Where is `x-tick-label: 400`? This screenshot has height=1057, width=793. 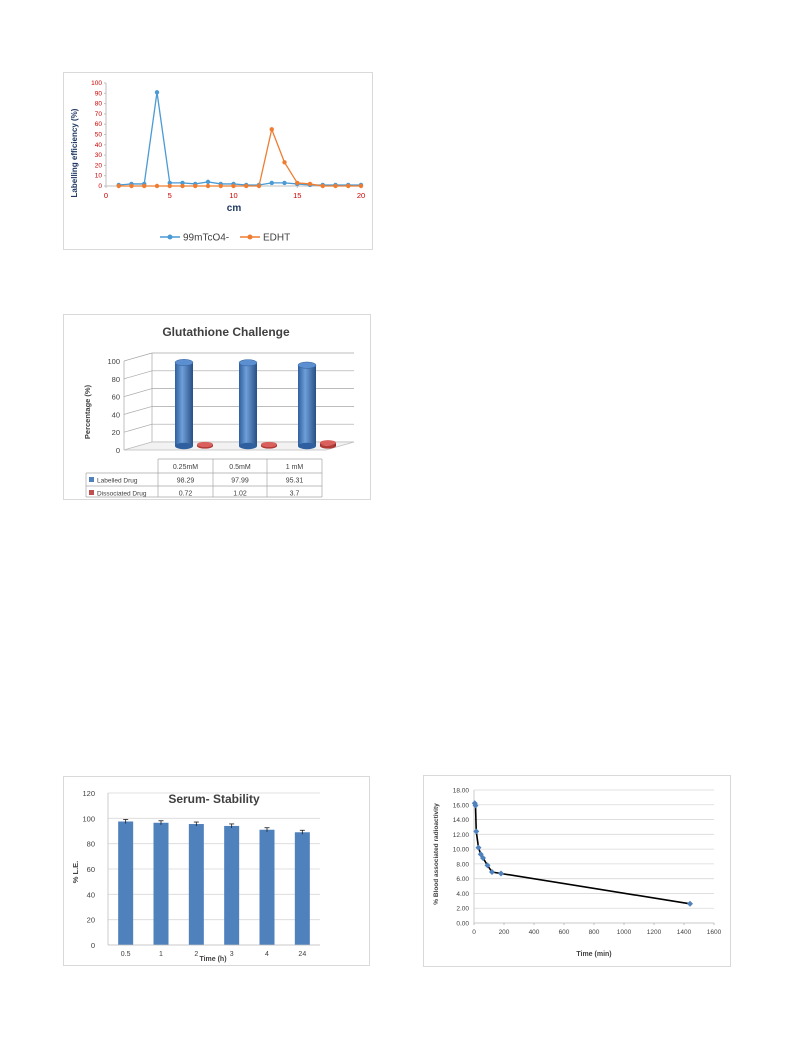
x-tick-label: 400 is located at coordinates (534, 932).